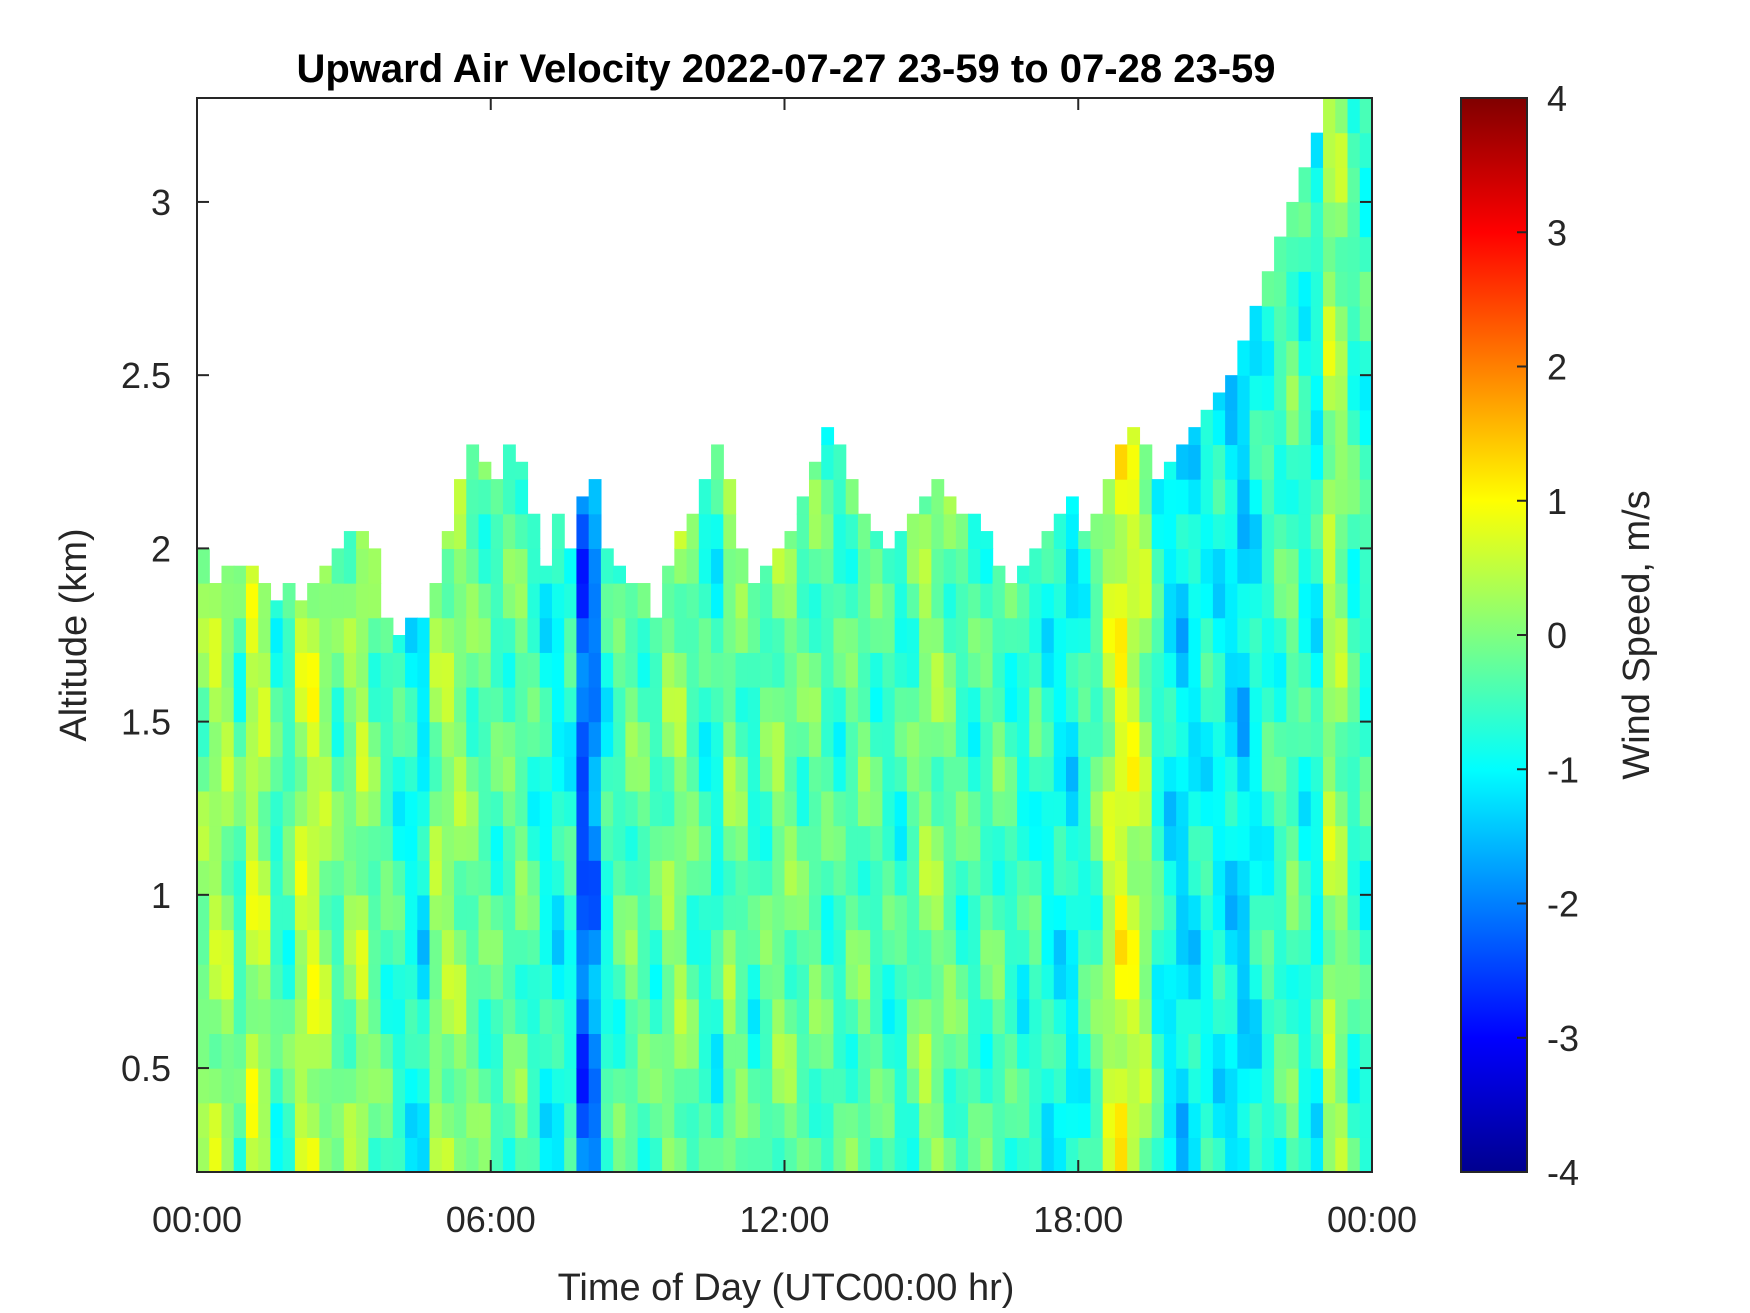 The width and height of the screenshot is (1750, 1313). I want to click on colorbar-tick-label: -1, so click(1563, 769).